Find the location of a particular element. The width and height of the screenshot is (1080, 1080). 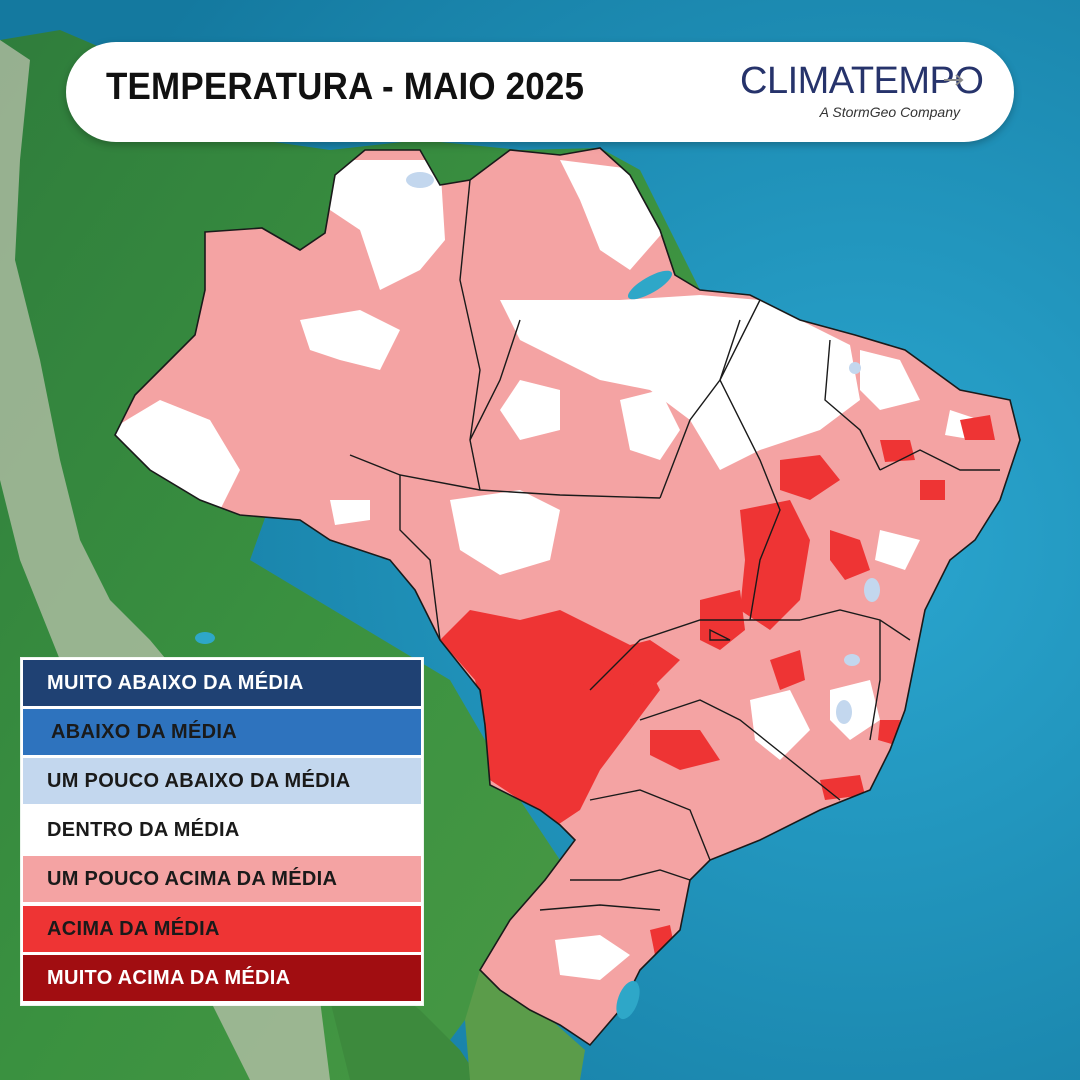

arrow-icon is located at coordinates (954, 80).